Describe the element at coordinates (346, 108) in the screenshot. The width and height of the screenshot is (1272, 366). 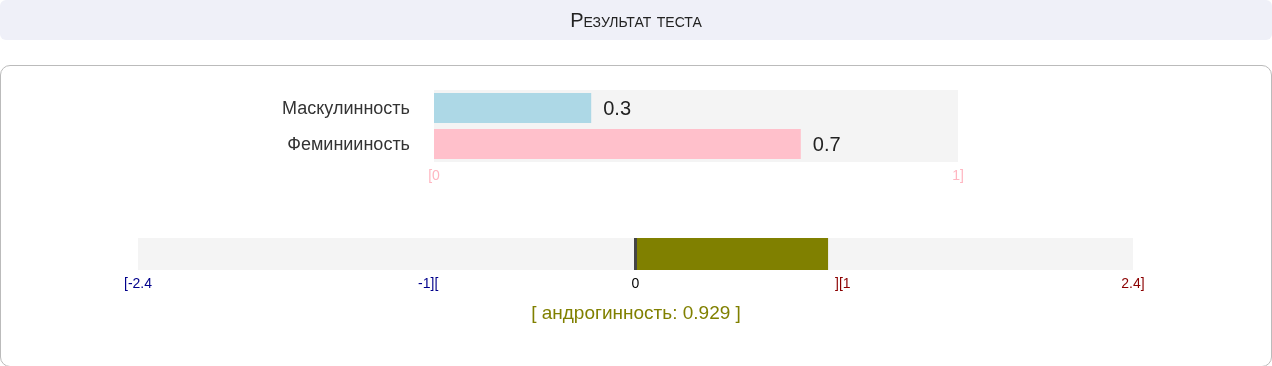
I see `y-tick-label: Маскулинность` at that location.